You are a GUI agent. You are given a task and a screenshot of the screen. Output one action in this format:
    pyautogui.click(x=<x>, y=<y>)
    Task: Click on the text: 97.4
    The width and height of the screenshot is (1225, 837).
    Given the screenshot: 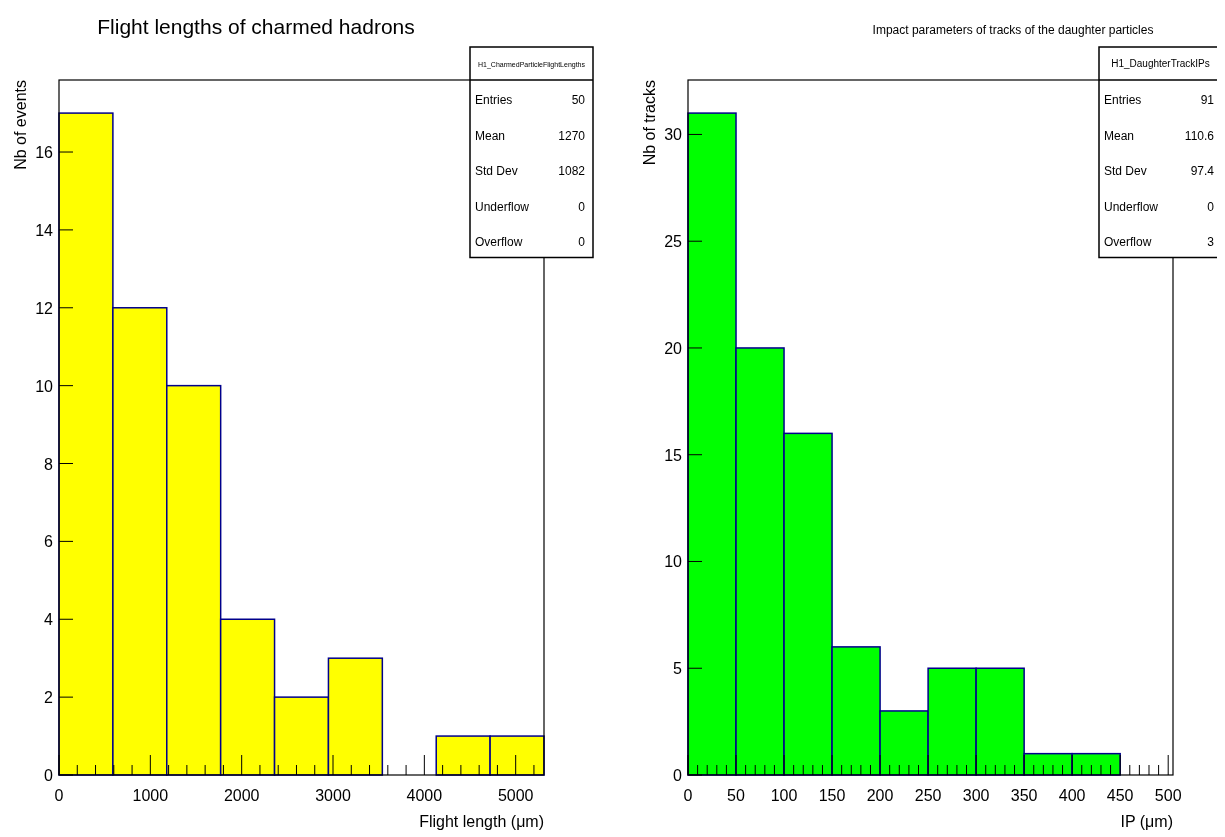 What is the action you would take?
    pyautogui.click(x=1202, y=171)
    